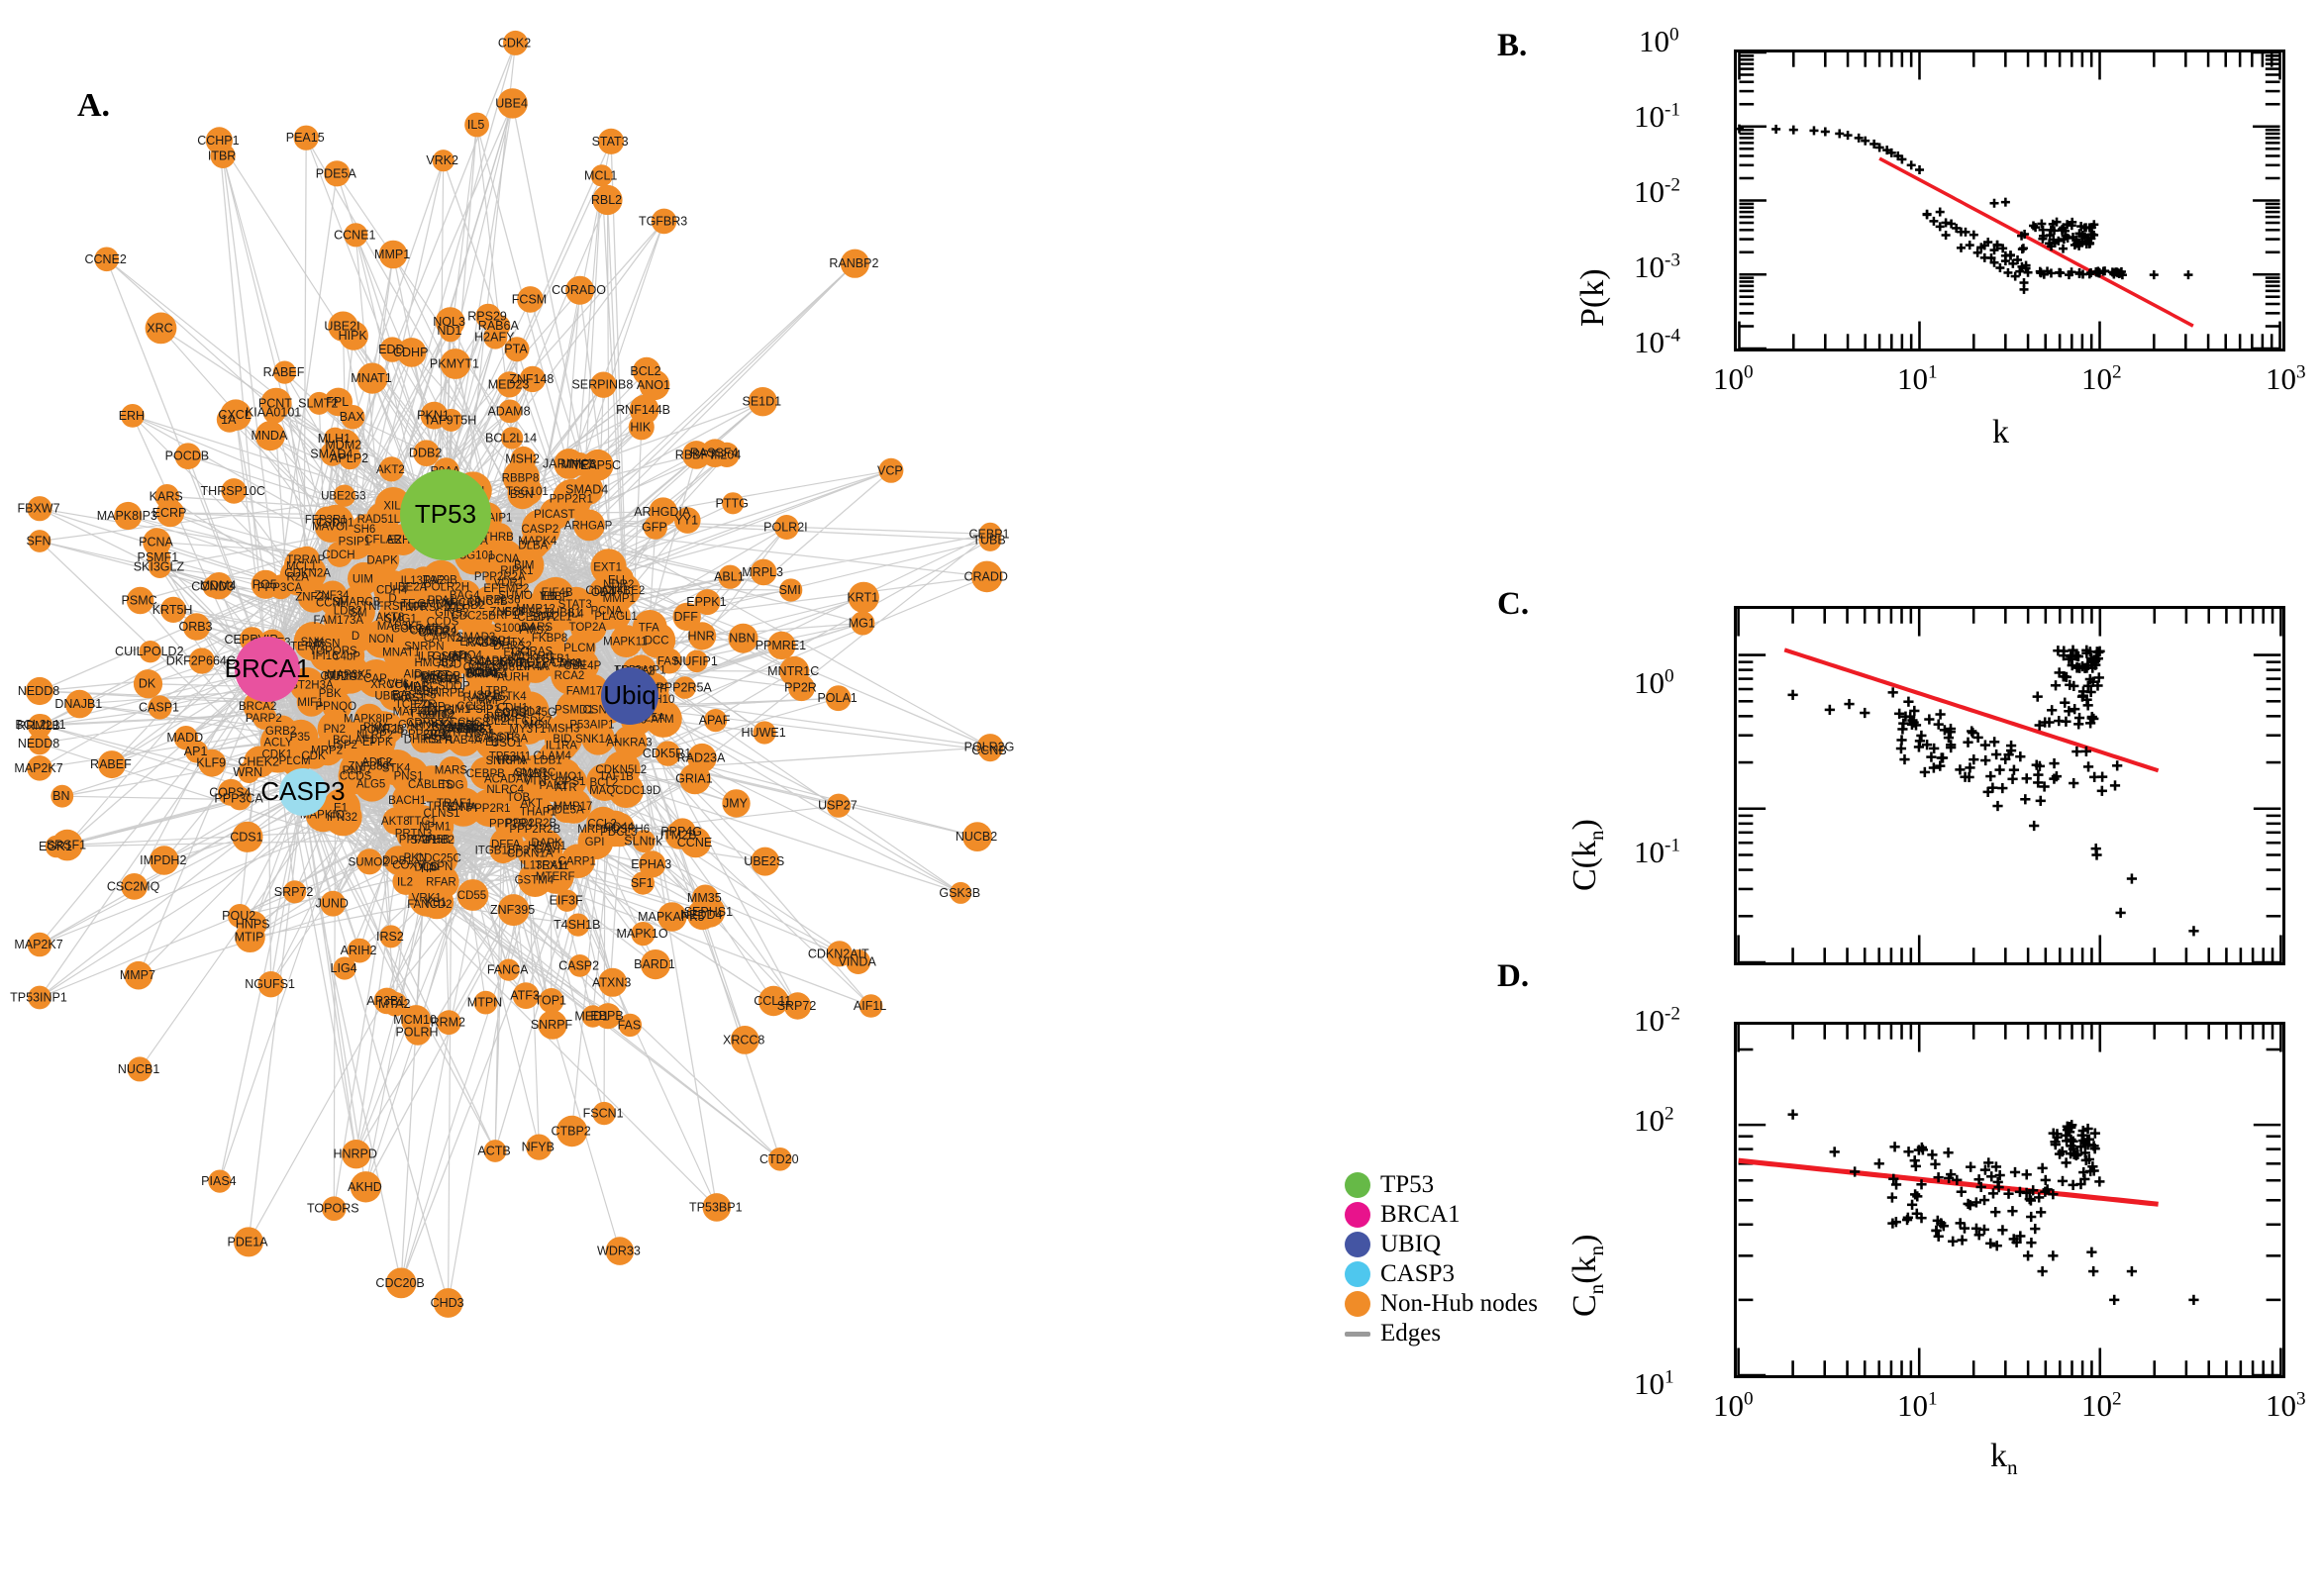 Image resolution: width=2323 pixels, height=1596 pixels. I want to click on graph-hub-nodes: TP53 BRCA1 Ubiq CASP3, so click(441, 642).